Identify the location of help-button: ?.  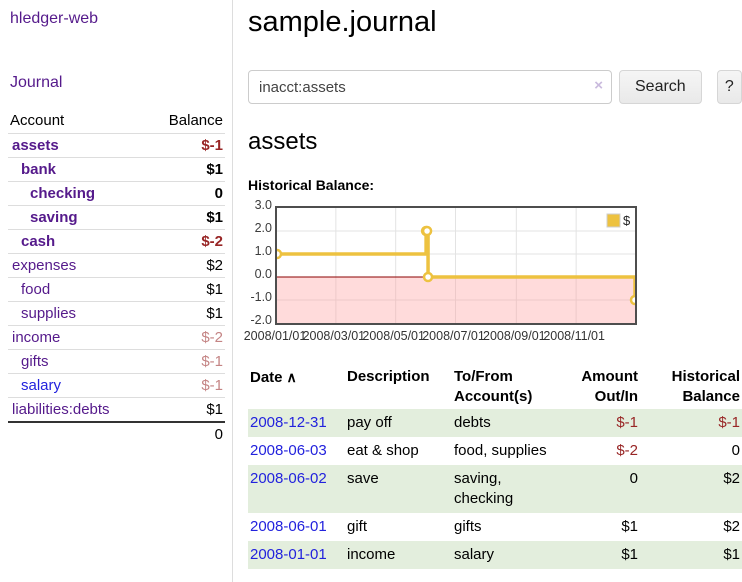
(729, 87).